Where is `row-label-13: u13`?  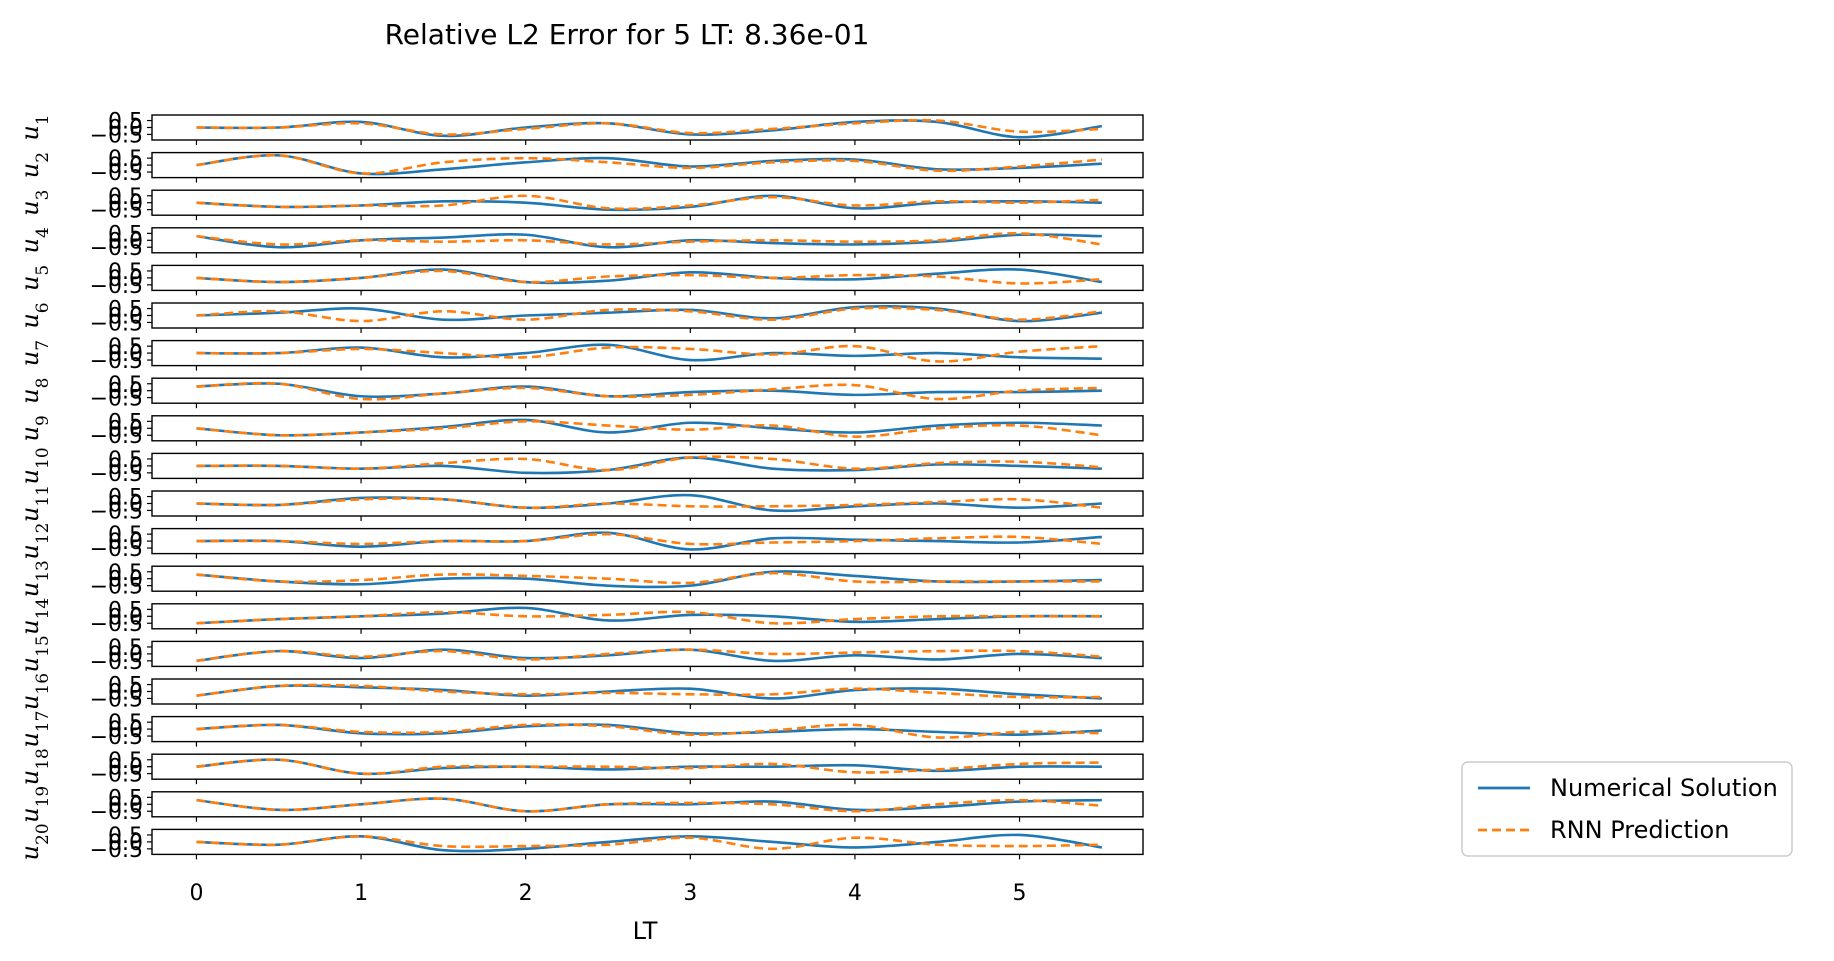
row-label-13: u13 is located at coordinates (34, 578).